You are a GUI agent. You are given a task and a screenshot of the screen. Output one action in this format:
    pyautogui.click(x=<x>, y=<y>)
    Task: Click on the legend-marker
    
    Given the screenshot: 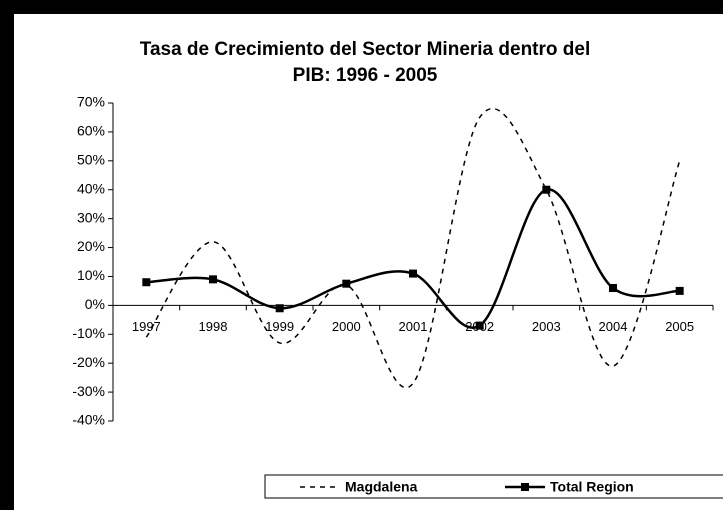 What is the action you would take?
    pyautogui.click(x=525, y=487)
    